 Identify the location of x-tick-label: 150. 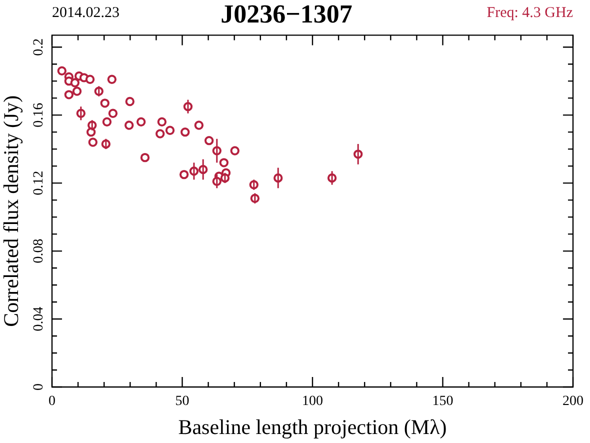
(443, 402).